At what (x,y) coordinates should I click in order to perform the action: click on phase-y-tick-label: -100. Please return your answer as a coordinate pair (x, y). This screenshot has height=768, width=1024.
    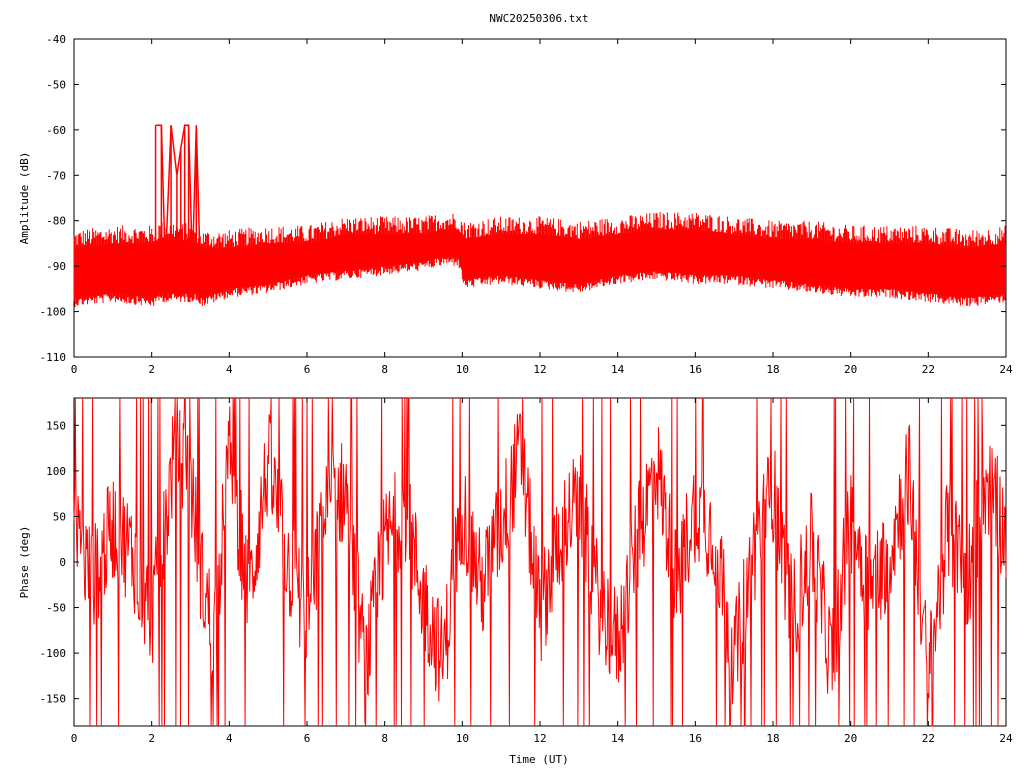
    Looking at the image, I should click on (53, 653).